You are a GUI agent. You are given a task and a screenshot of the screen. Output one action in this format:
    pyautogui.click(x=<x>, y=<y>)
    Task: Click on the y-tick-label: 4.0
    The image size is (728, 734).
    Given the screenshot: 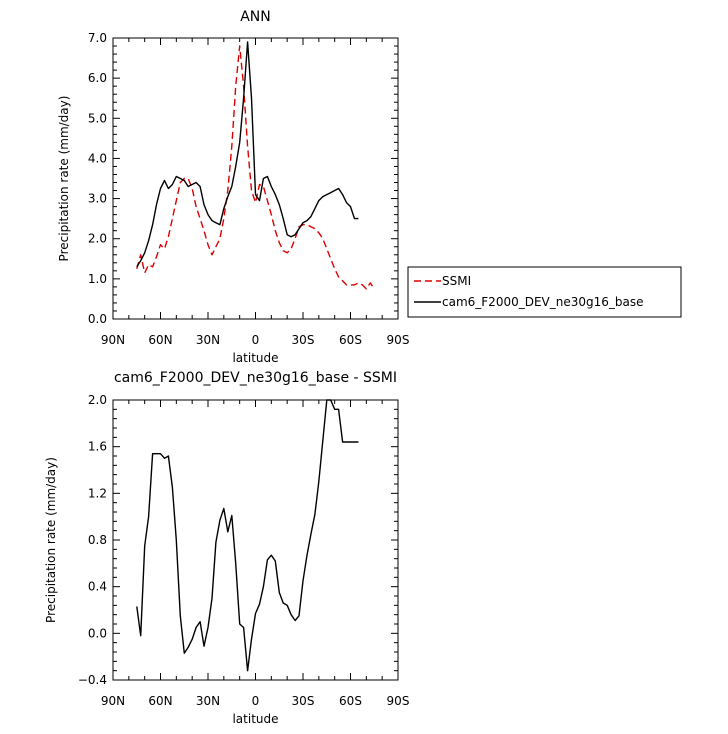 What is the action you would take?
    pyautogui.click(x=97, y=158)
    